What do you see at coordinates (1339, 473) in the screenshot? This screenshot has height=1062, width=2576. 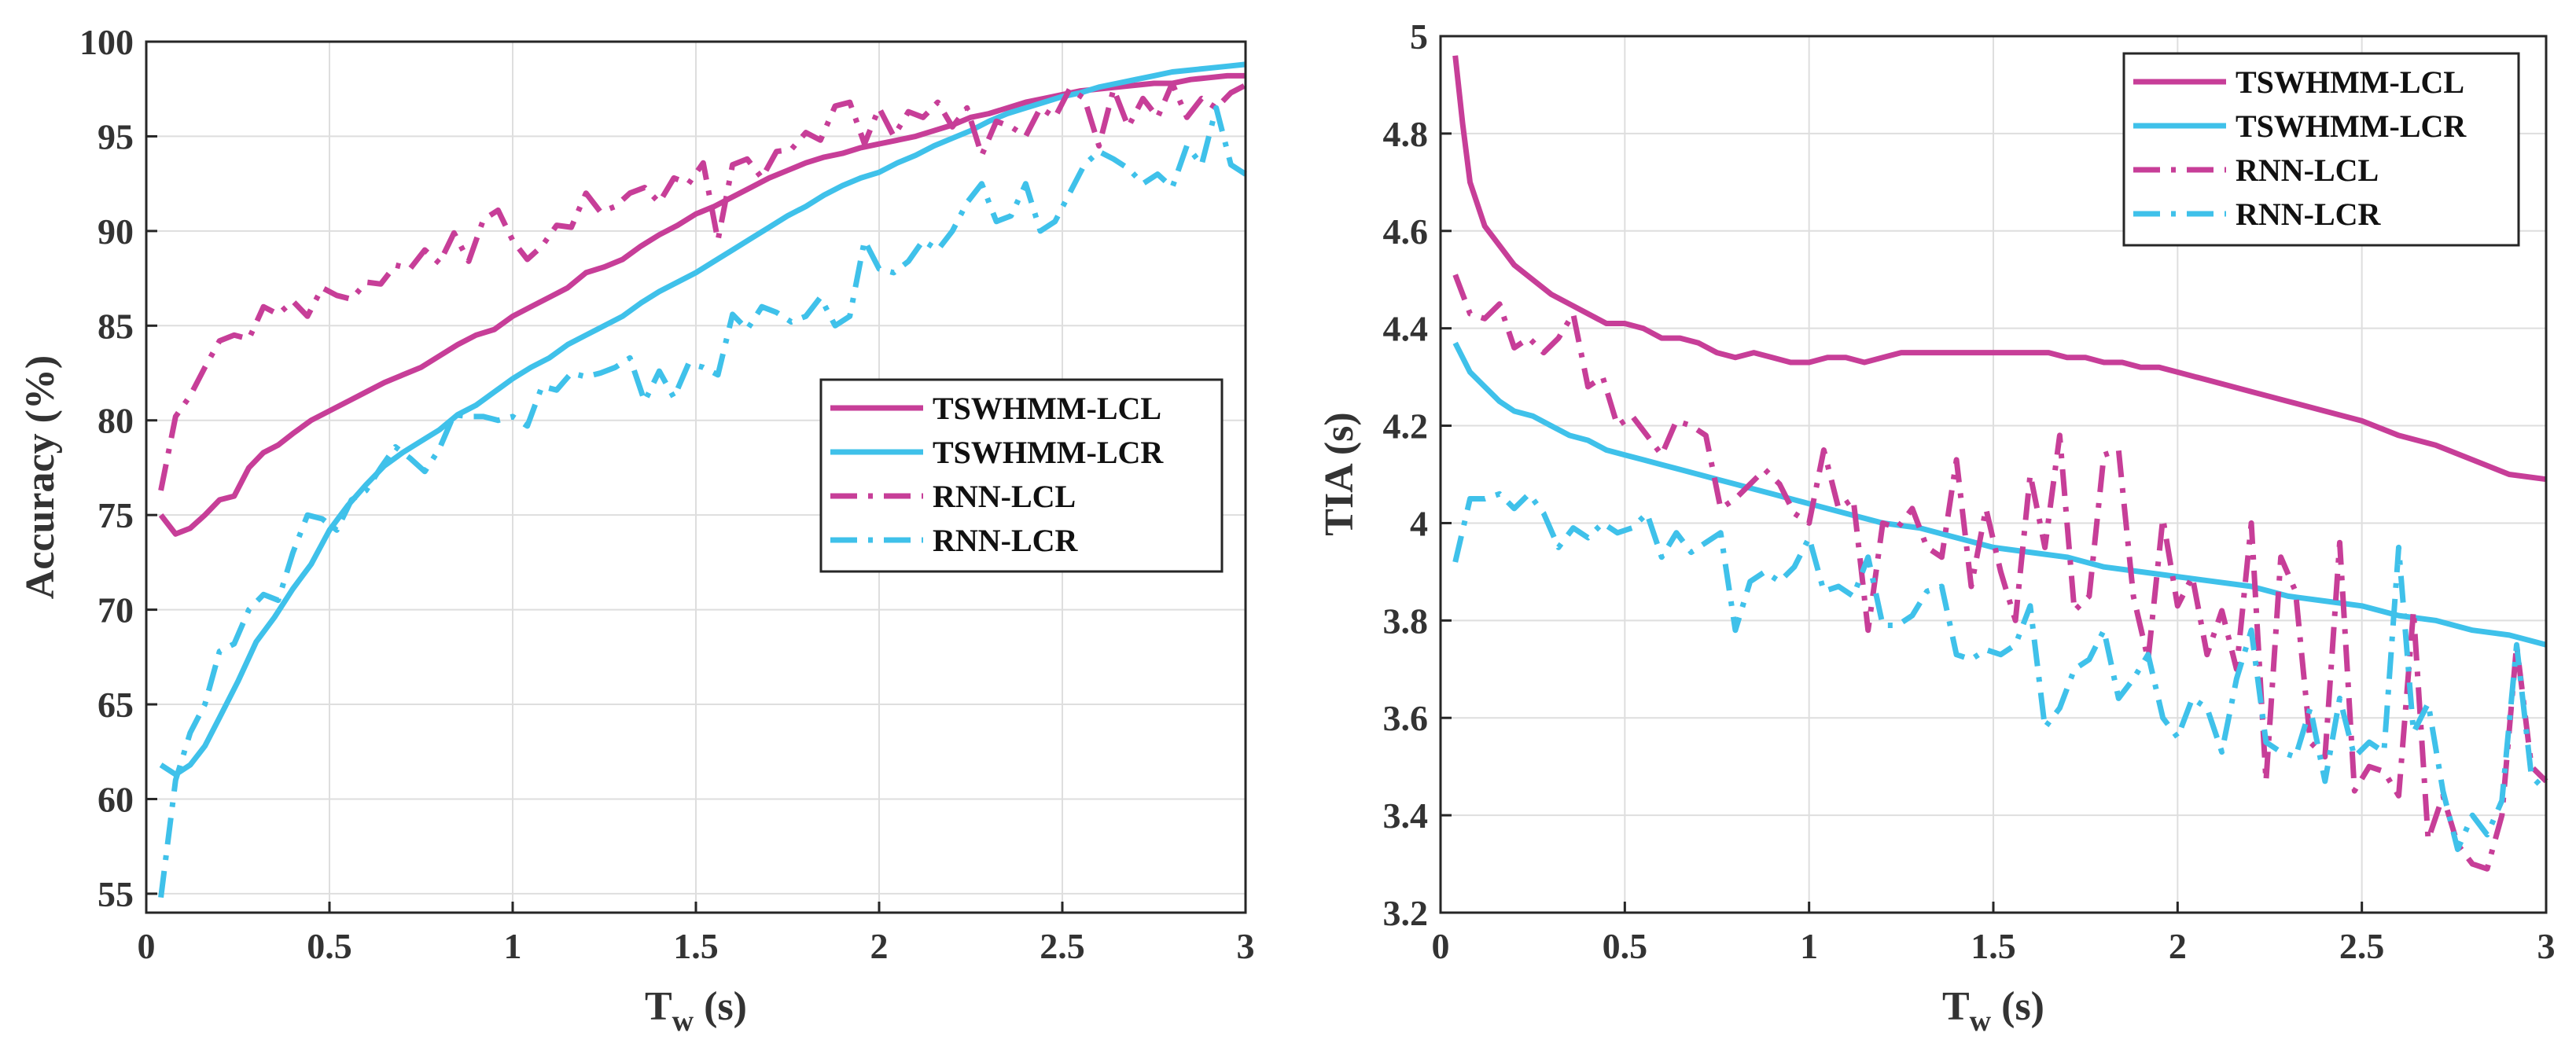 I see `tia-y-axis-label: TIA (s)` at bounding box center [1339, 473].